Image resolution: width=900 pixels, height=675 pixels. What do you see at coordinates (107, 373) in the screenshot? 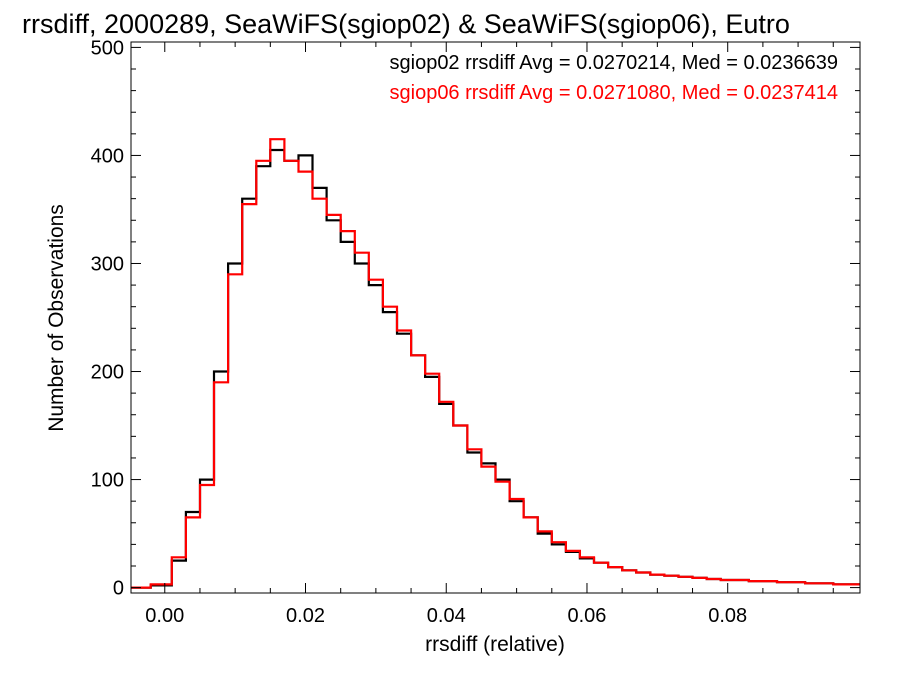
I see `y-tick-label: 200` at bounding box center [107, 373].